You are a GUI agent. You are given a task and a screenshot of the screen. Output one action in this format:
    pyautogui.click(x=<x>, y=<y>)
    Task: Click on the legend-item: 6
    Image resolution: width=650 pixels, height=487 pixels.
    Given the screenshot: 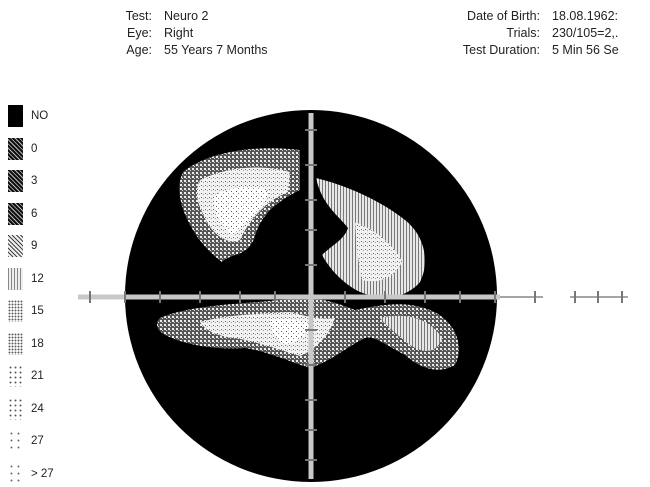 What is the action you would take?
    pyautogui.click(x=22, y=214)
    